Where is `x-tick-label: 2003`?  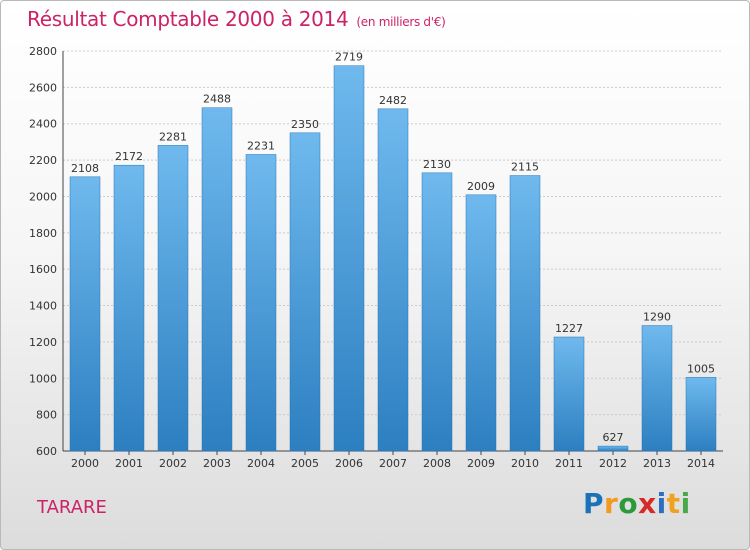
x-tick-label: 2003 is located at coordinates (217, 463).